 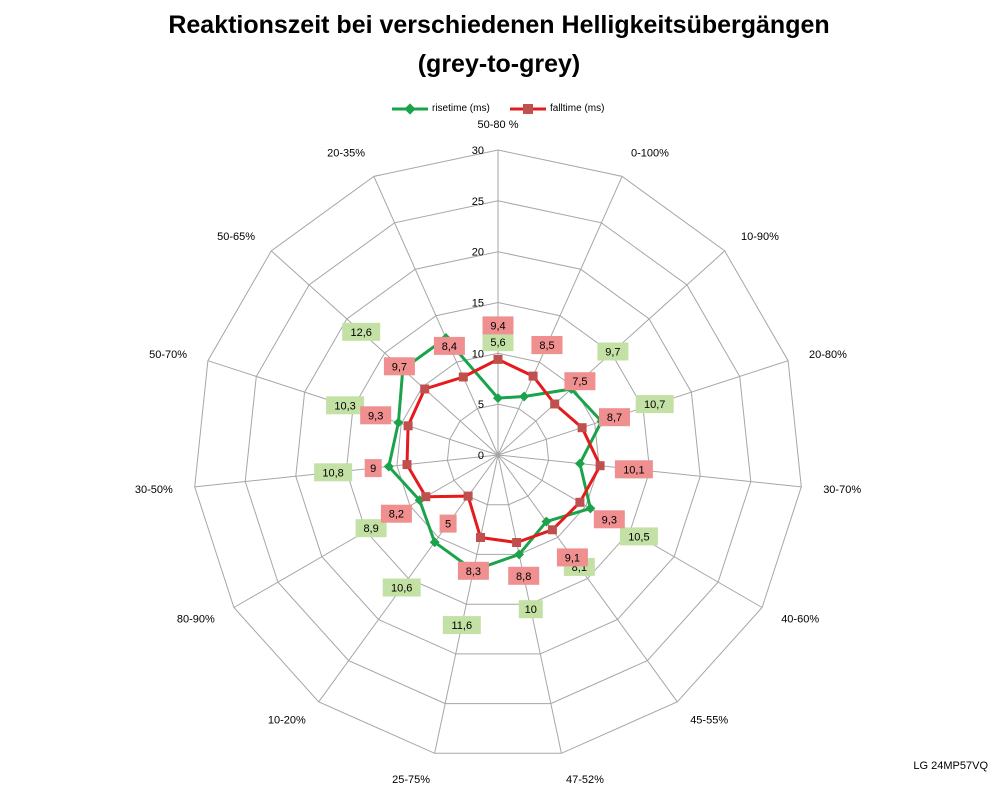 What do you see at coordinates (528, 109) in the screenshot?
I see `legend-swatch-falltime` at bounding box center [528, 109].